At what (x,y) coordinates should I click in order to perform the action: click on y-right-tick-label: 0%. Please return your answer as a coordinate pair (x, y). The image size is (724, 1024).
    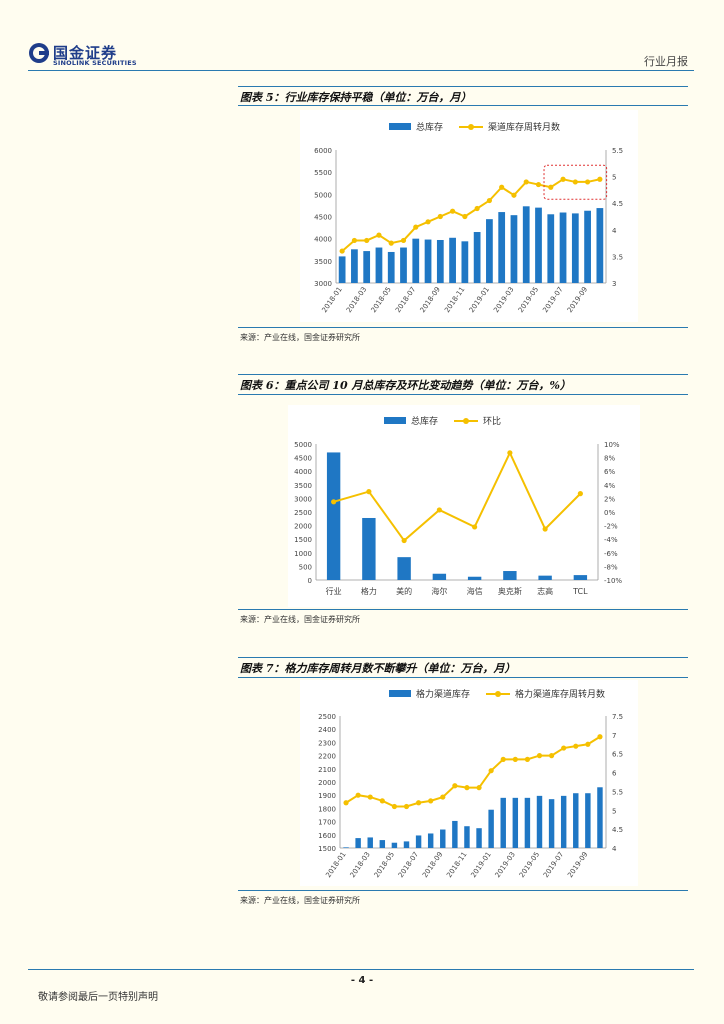
    Looking at the image, I should click on (609, 513).